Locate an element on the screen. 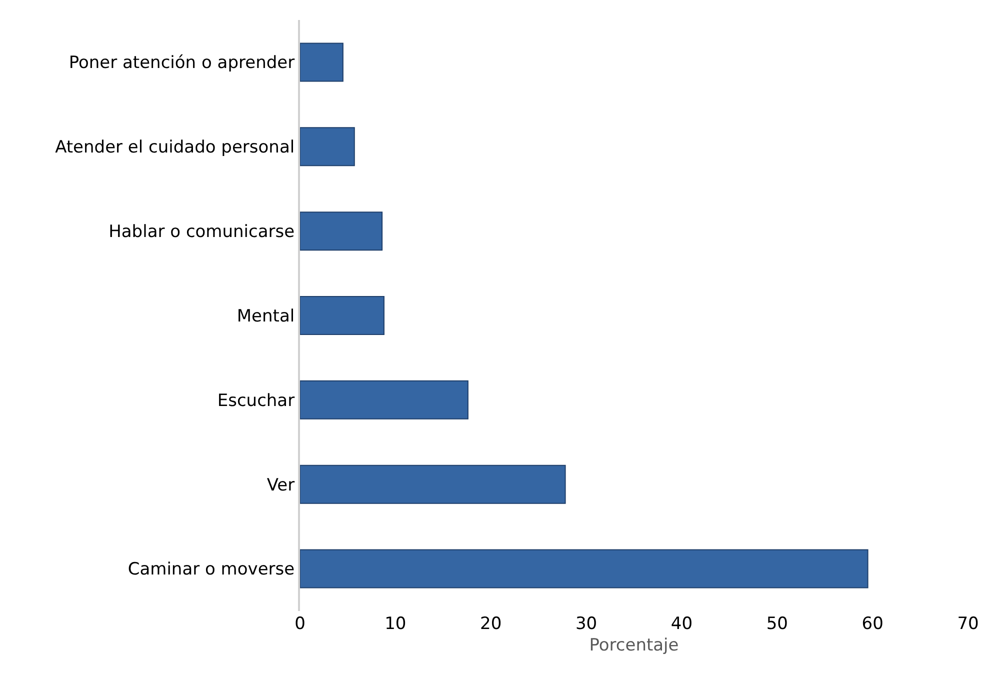  y-tick-label: Ver is located at coordinates (280, 485).